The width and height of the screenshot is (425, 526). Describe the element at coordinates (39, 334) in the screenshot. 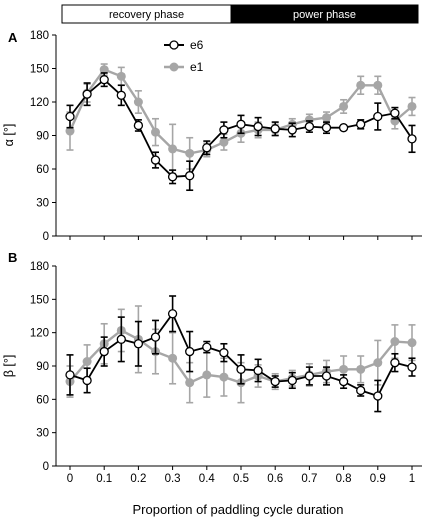

I see `y-tick-label-b: 120` at that location.